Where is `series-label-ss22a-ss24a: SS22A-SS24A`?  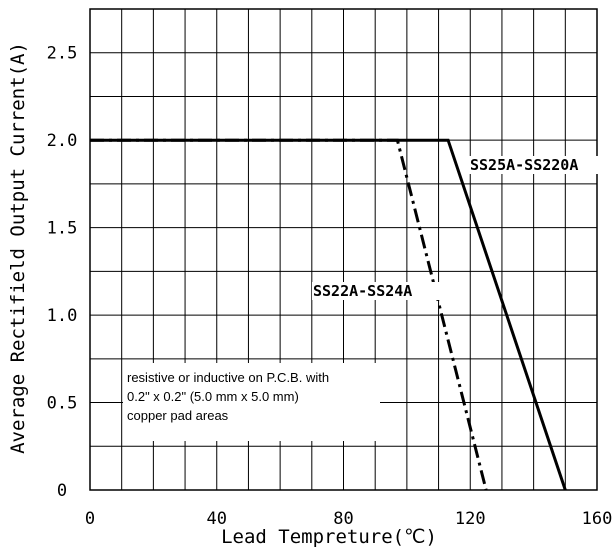 series-label-ss22a-ss24a: SS22A-SS24A is located at coordinates (362, 291).